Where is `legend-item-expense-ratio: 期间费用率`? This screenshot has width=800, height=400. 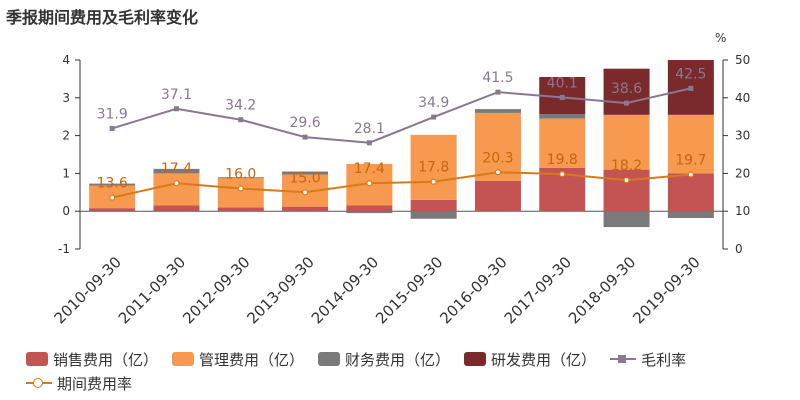
legend-item-expense-ratio: 期间费用率 is located at coordinates (79, 383).